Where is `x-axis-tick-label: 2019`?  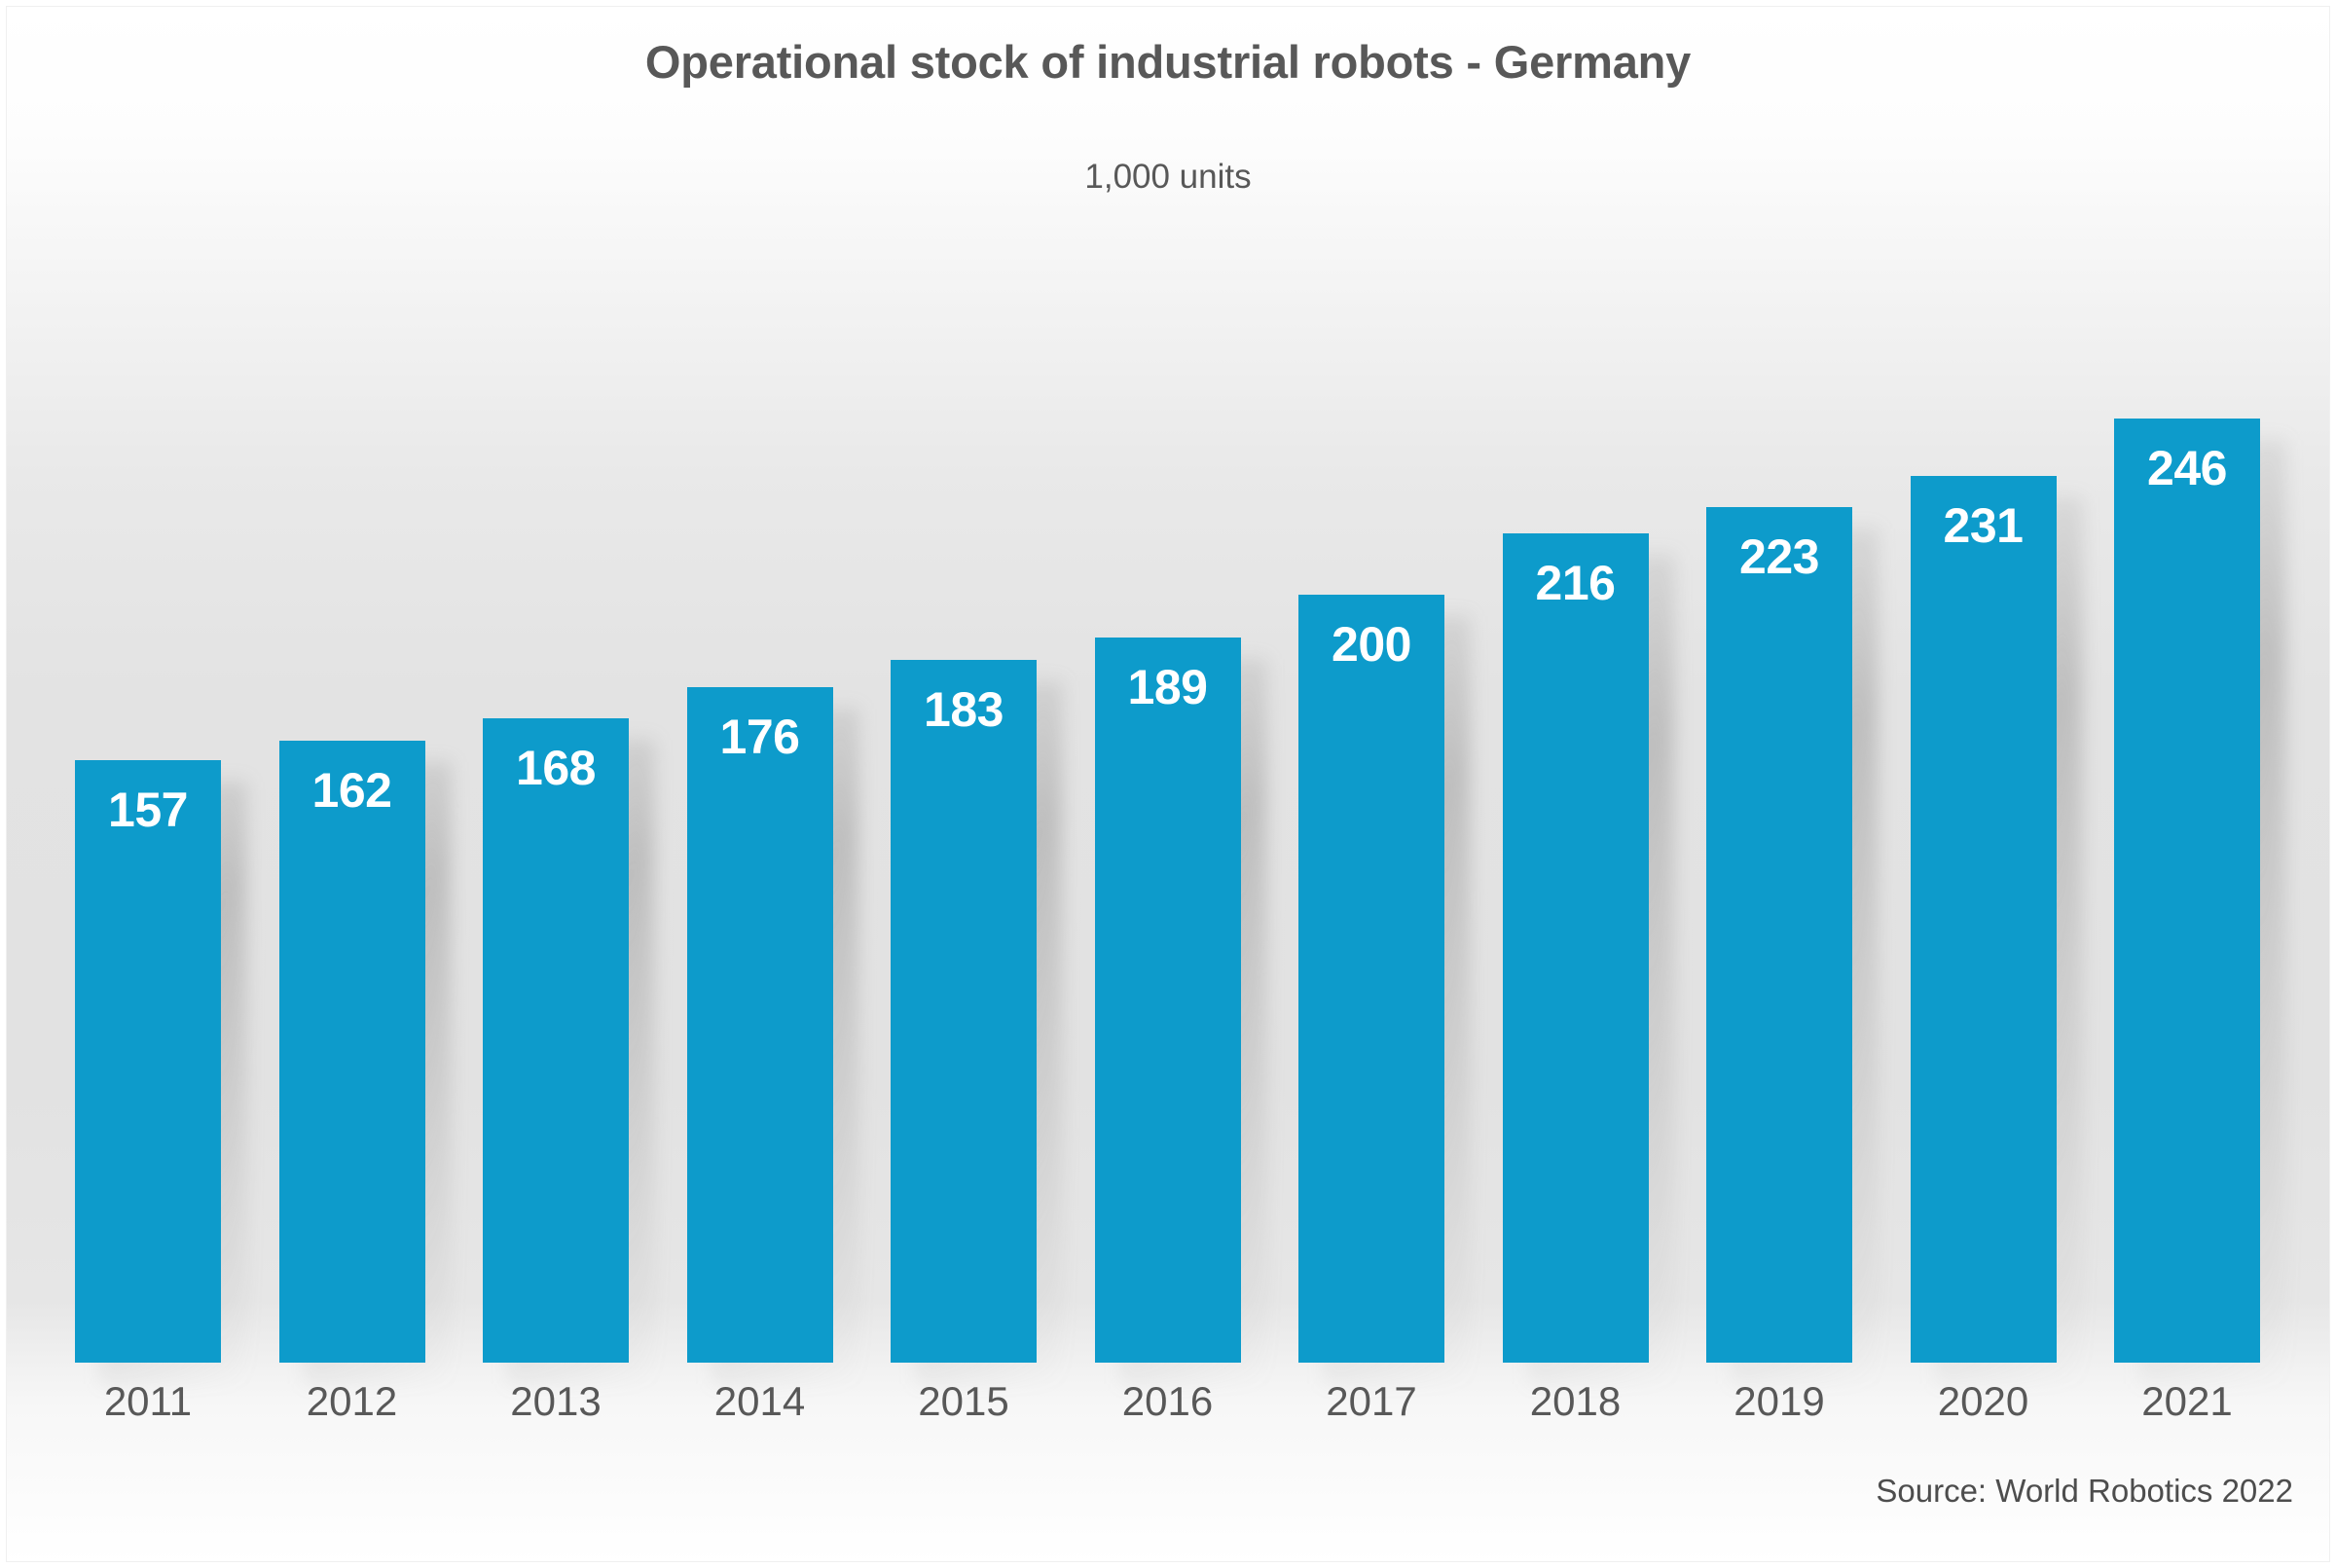 x-axis-tick-label: 2019 is located at coordinates (1780, 1401).